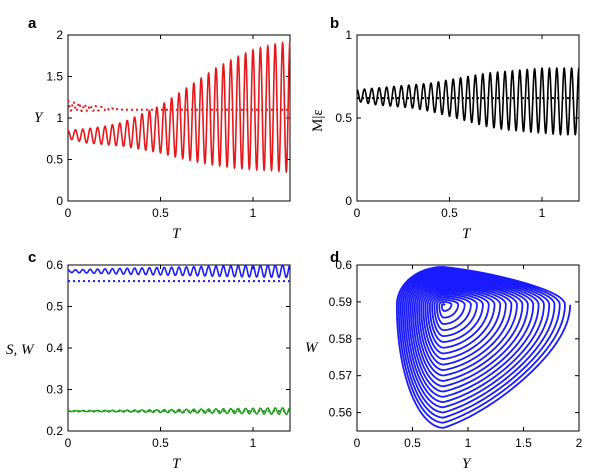 The width and height of the screenshot is (594, 476). What do you see at coordinates (341, 376) in the screenshot?
I see `panel-d-ytick-label: 0.57` at bounding box center [341, 376].